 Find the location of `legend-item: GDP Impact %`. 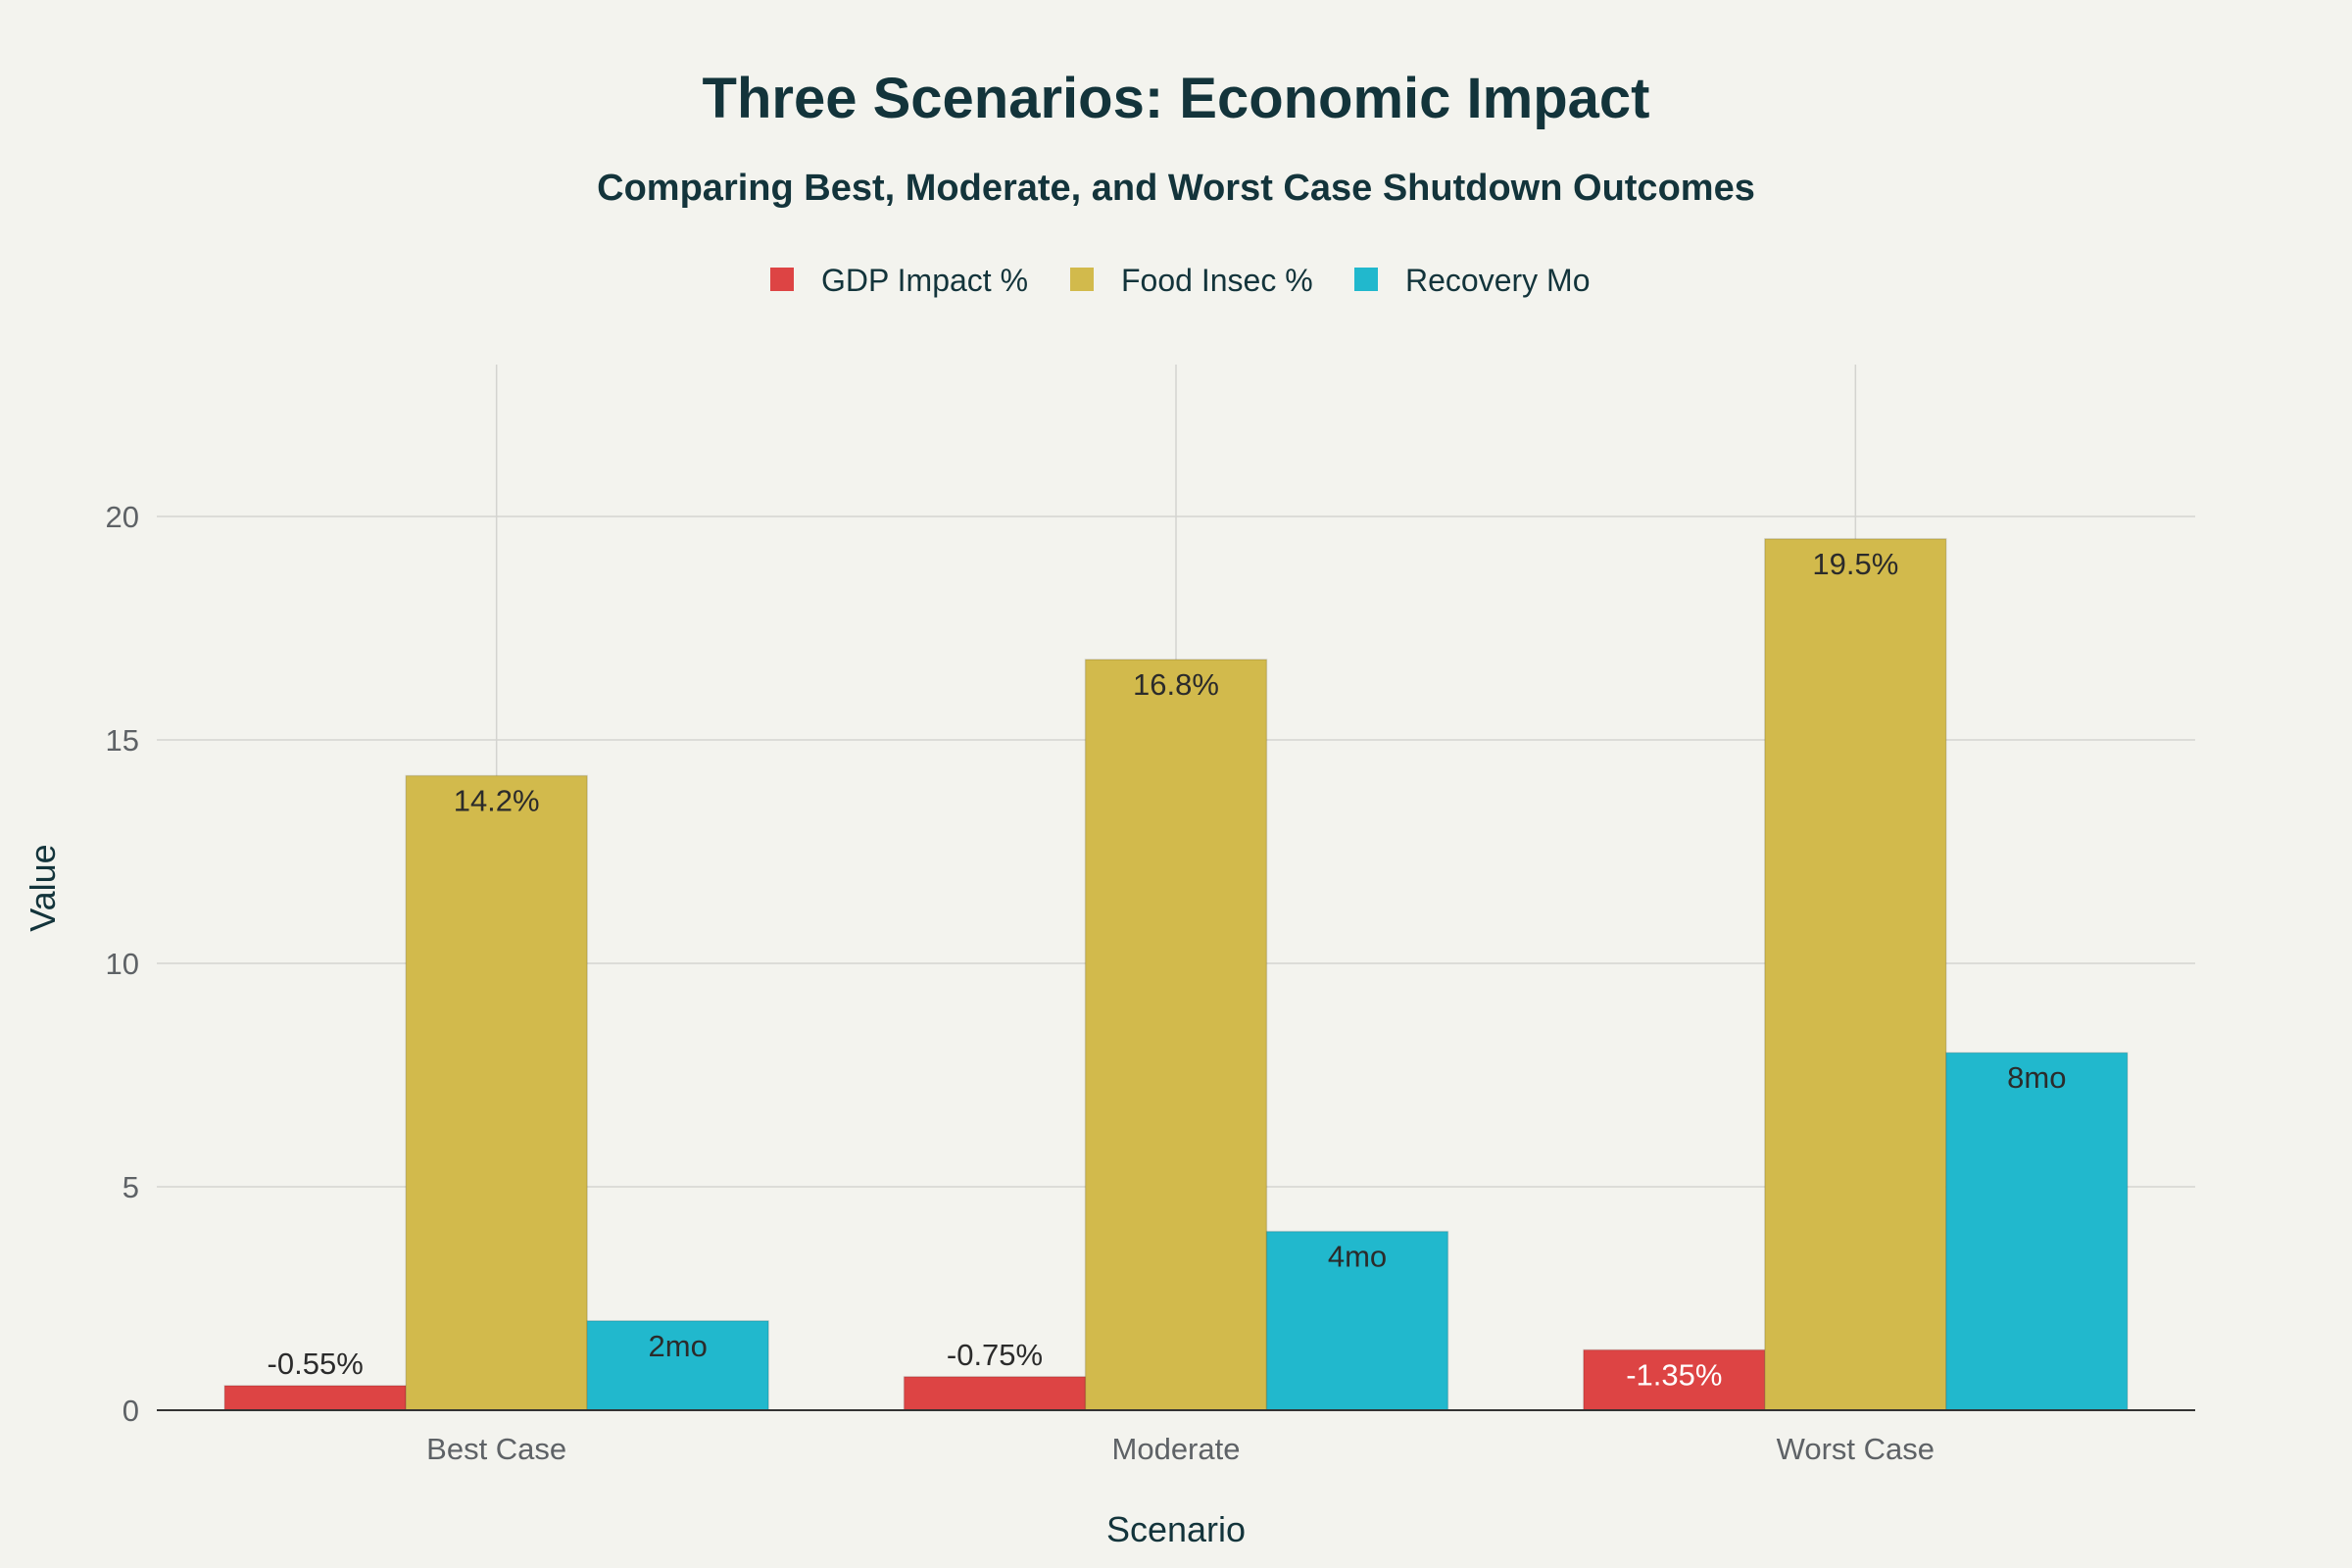

legend-item: GDP Impact % is located at coordinates (899, 280).